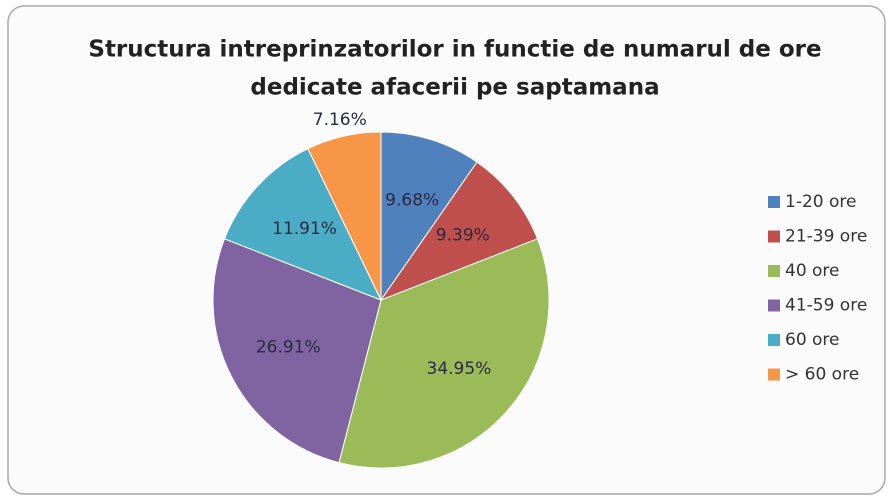 Image resolution: width=893 pixels, height=500 pixels. I want to click on data-label: 34.95%, so click(459, 369).